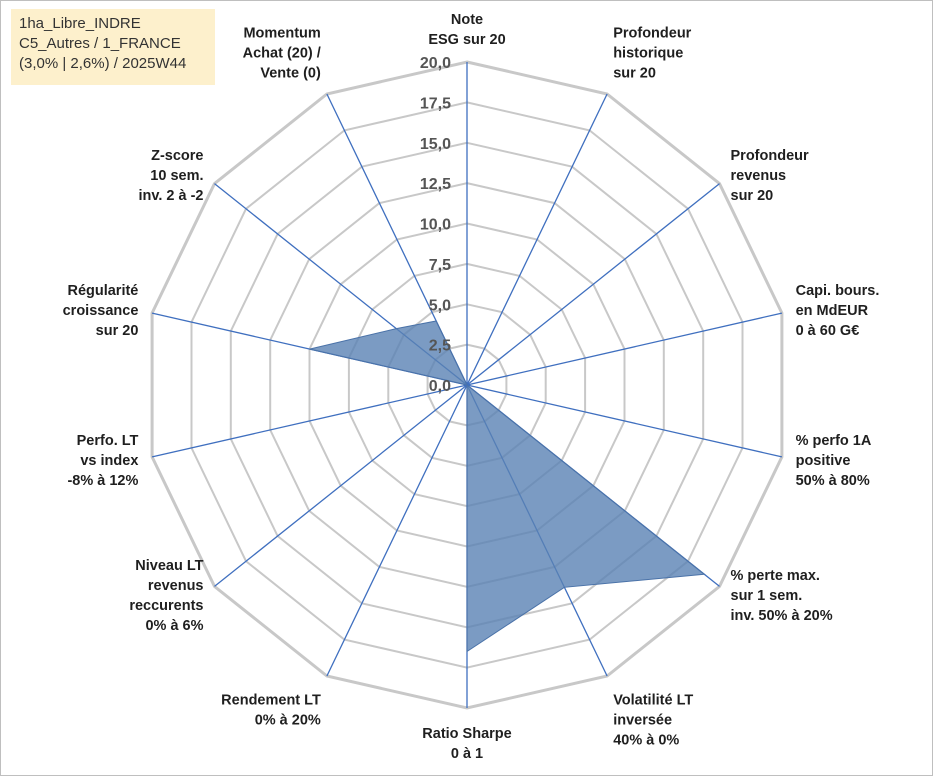 The width and height of the screenshot is (933, 776). I want to click on axis-label-1: Note ESG sur 20, so click(466, 30).